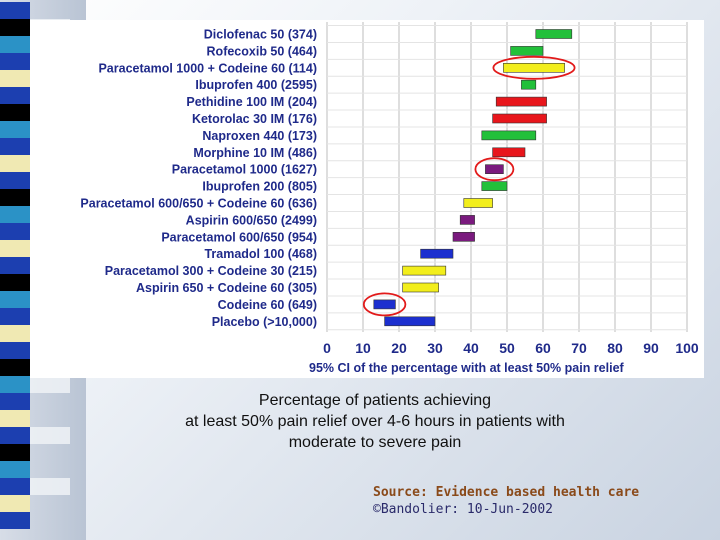  Describe the element at coordinates (198, 204) in the screenshot. I see `row-label: Paracetamol 600/650 + Codeine 60 (636)` at that location.